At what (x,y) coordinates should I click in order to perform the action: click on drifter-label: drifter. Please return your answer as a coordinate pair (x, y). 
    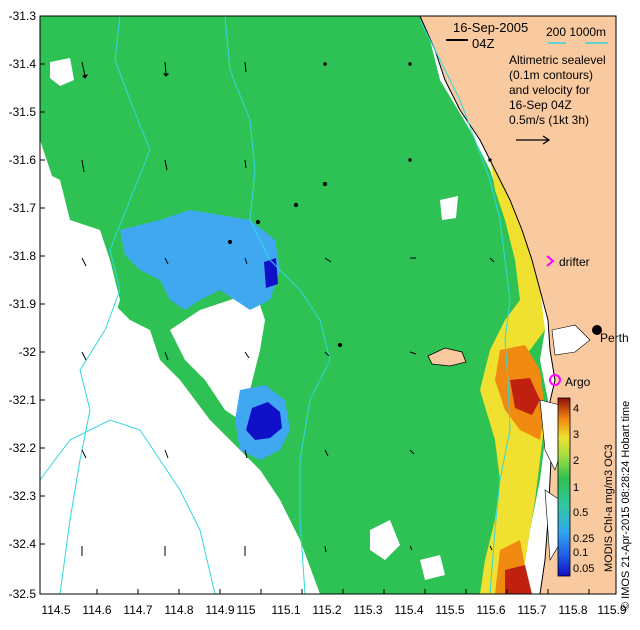
    Looking at the image, I should click on (574, 262).